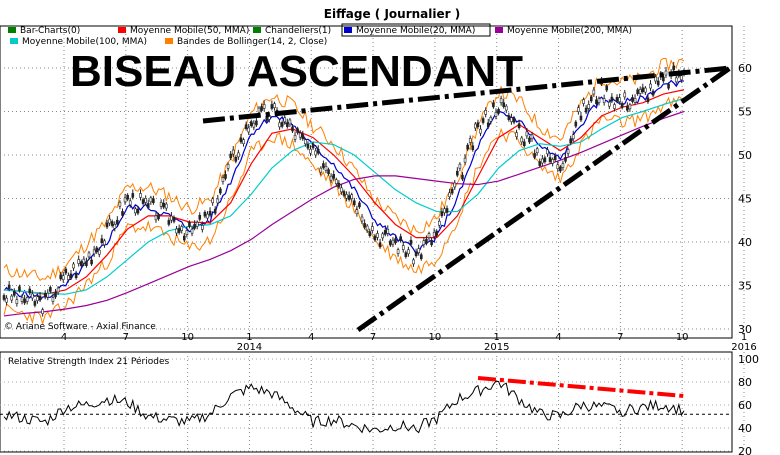 This screenshot has height=455, width=780. Describe the element at coordinates (44, 31) in the screenshot. I see `legend-entry: Bar-Charts(0)` at that location.